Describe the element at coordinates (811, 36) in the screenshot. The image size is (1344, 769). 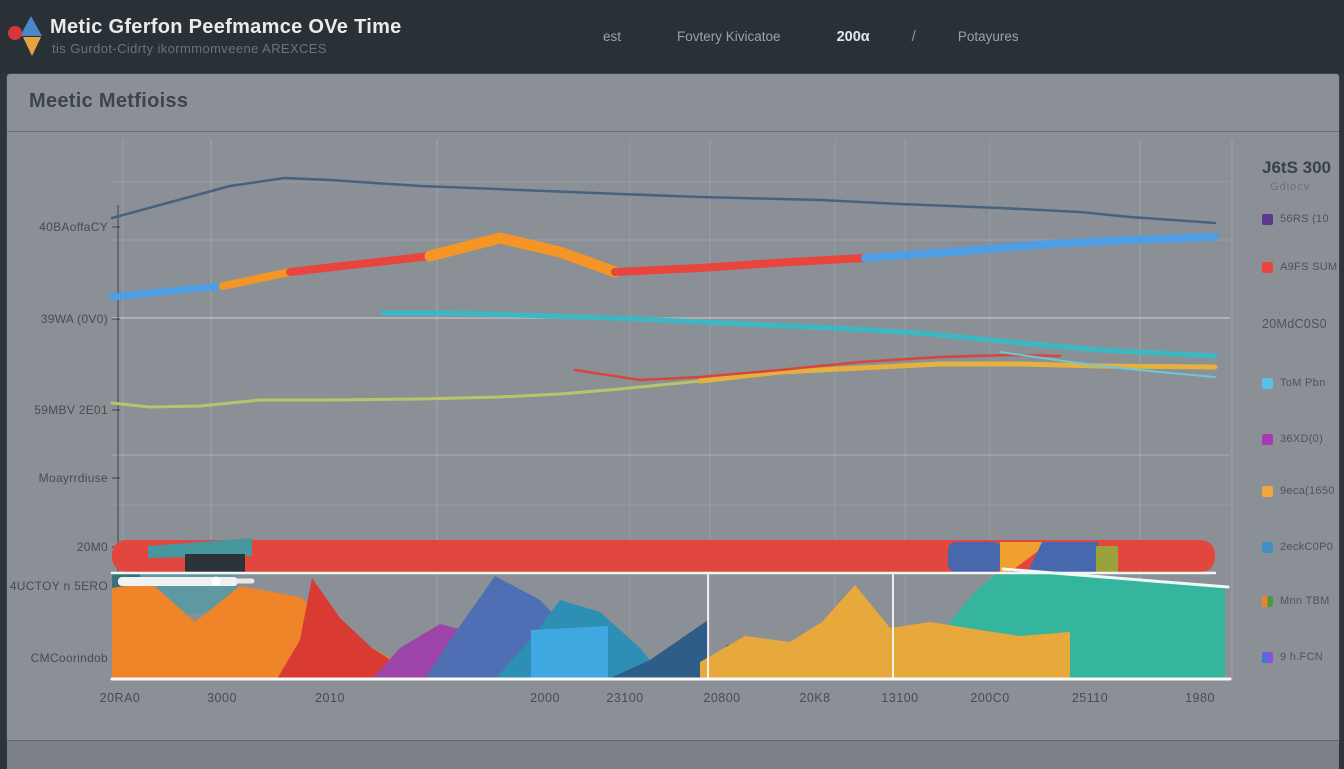
I see `top-nav: est Fovtery Kivicatoe 200α / Potayures` at that location.